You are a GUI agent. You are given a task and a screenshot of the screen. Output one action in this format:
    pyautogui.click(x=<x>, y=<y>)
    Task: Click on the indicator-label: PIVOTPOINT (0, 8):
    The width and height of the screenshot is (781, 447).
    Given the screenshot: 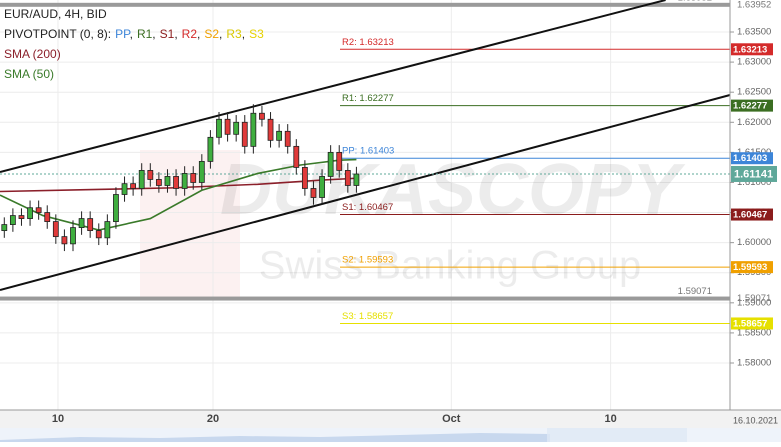 What is the action you would take?
    pyautogui.click(x=57, y=34)
    